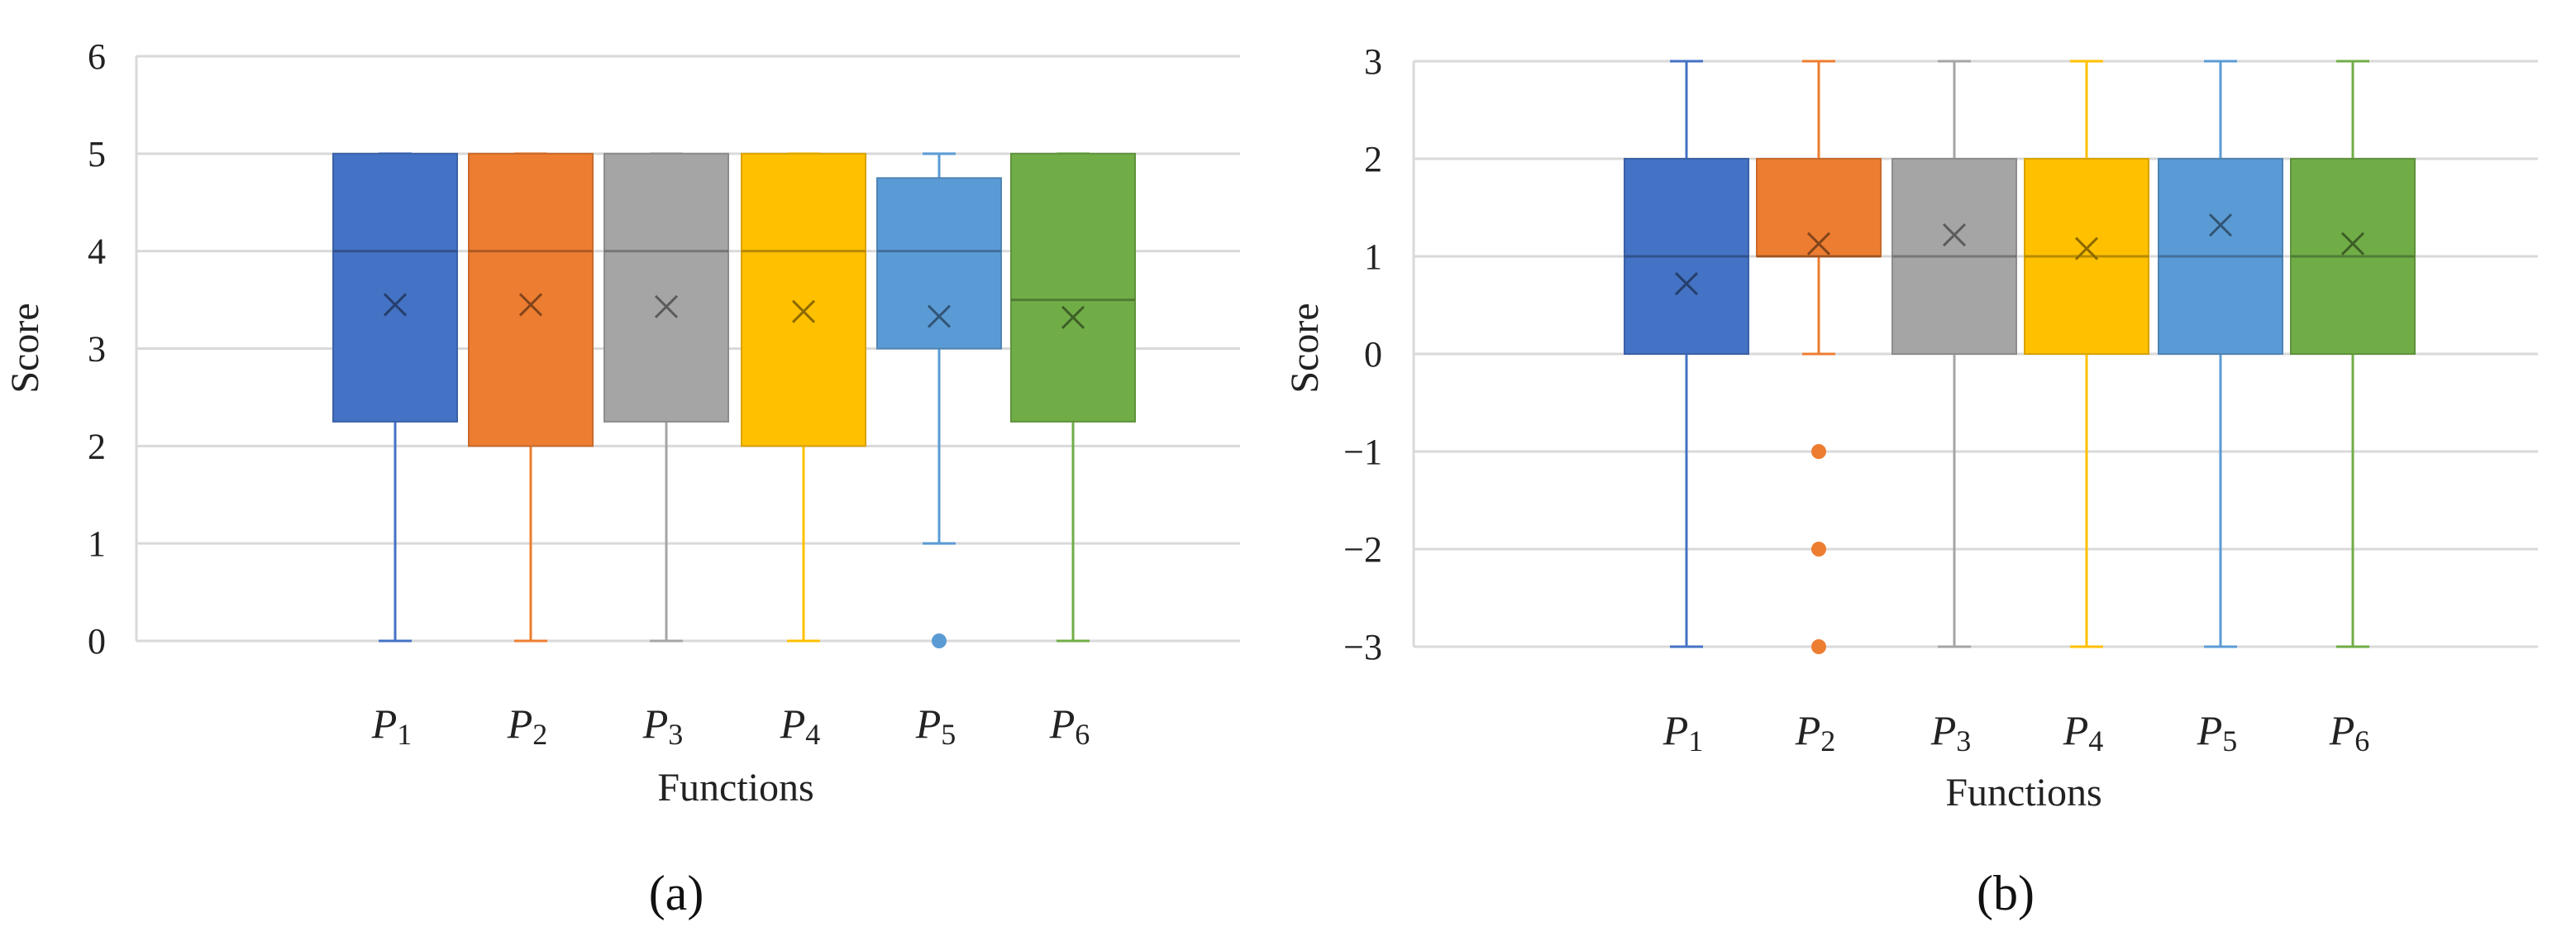 The width and height of the screenshot is (2576, 932). What do you see at coordinates (97, 154) in the screenshot?
I see `y-tick-label: 5` at bounding box center [97, 154].